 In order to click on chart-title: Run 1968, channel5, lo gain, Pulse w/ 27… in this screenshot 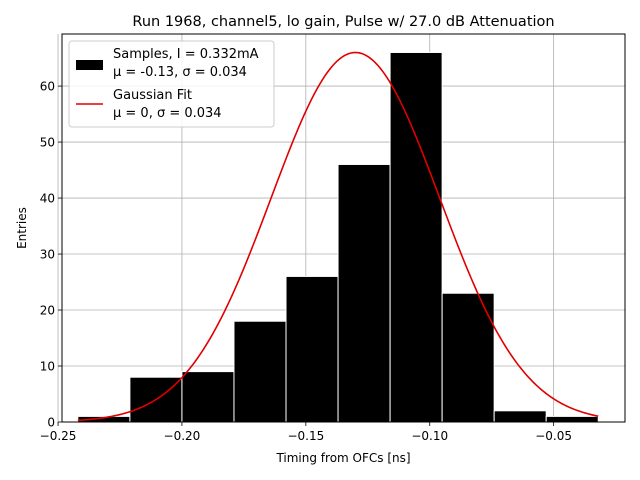, I will do `click(343, 22)`.